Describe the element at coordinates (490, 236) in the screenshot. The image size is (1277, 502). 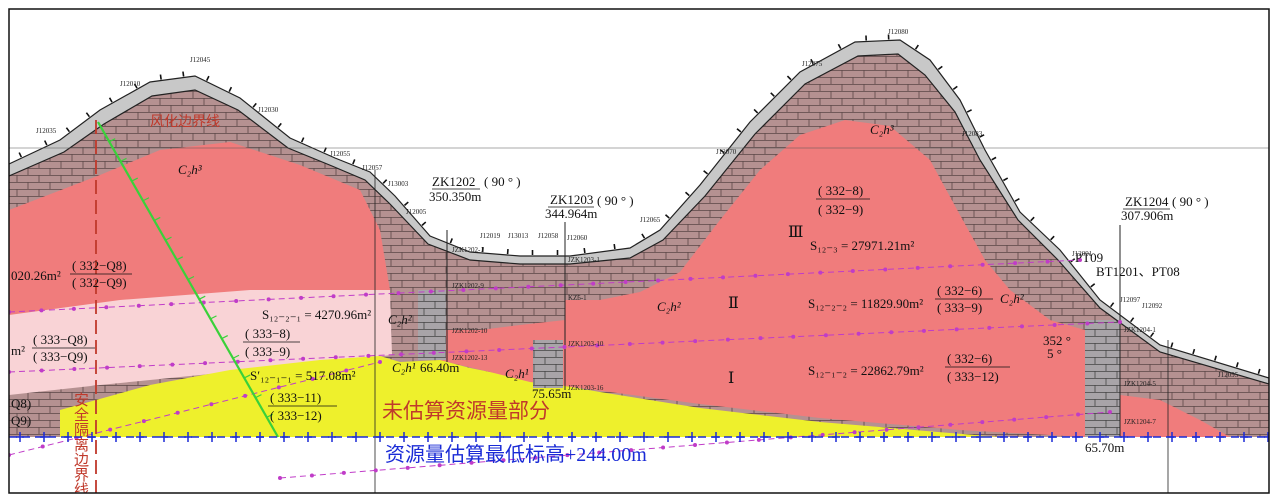
I see `survey-point-label: J12019` at that location.